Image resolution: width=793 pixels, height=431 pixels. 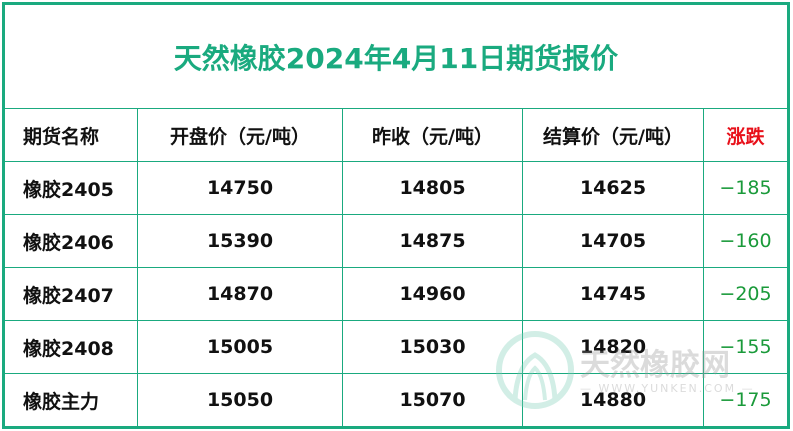 What do you see at coordinates (70, 347) in the screenshot?
I see `cell-name: 橡胶2408` at bounding box center [70, 347].